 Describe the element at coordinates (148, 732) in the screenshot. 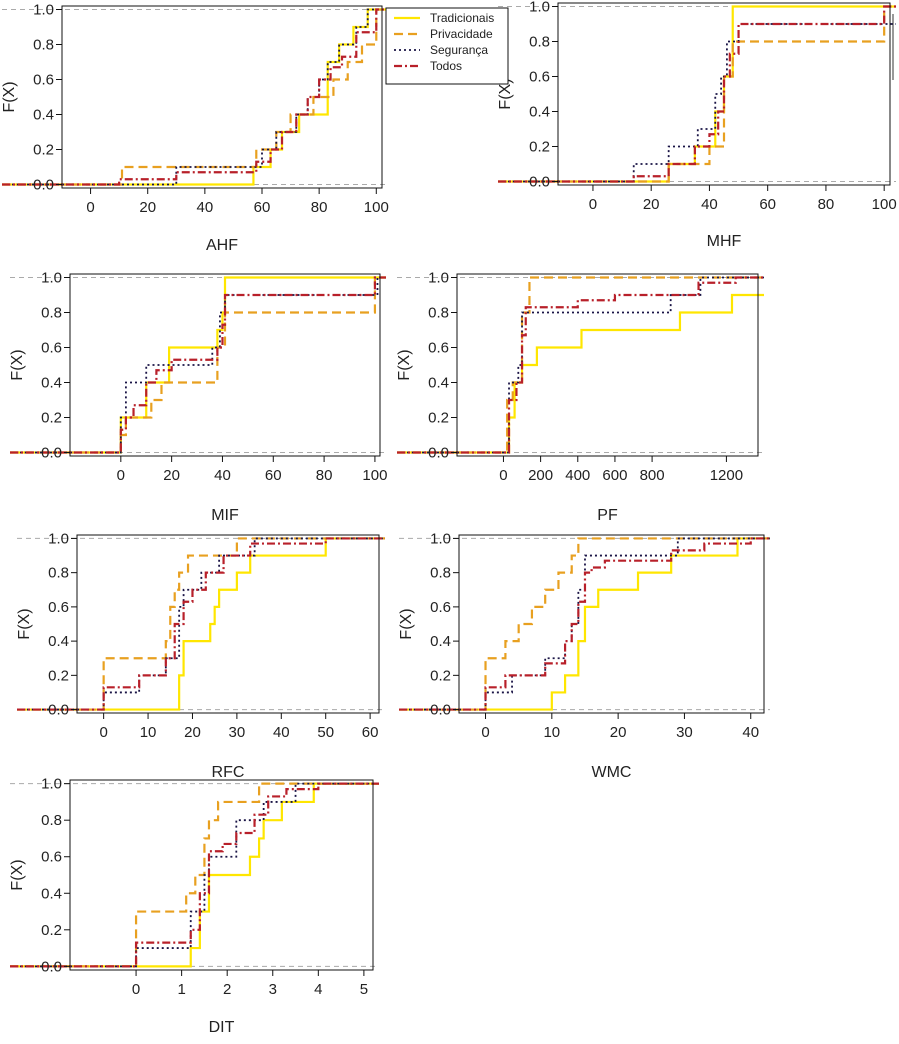

I see `x-tick-label: 10` at that location.